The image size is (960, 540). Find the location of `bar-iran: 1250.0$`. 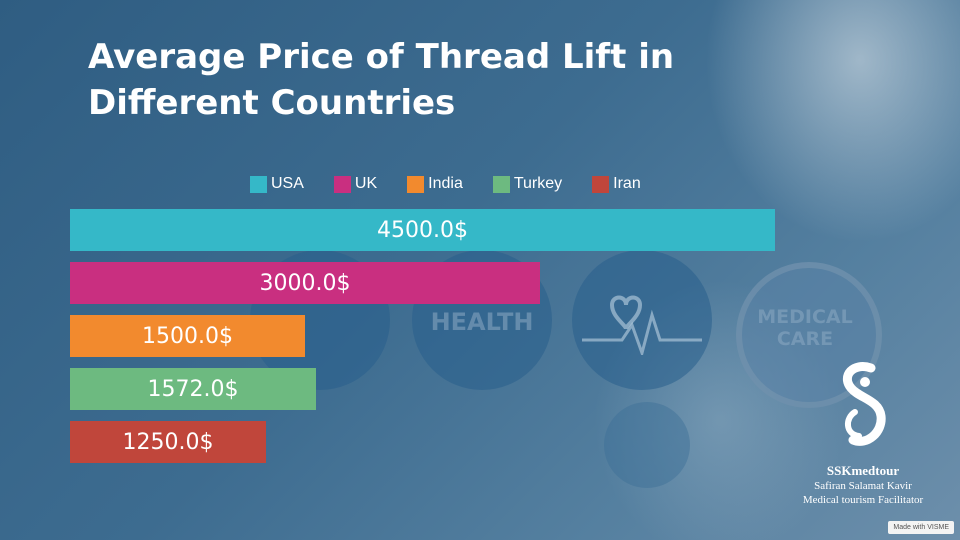

bar-iran: 1250.0$ is located at coordinates (168, 442).